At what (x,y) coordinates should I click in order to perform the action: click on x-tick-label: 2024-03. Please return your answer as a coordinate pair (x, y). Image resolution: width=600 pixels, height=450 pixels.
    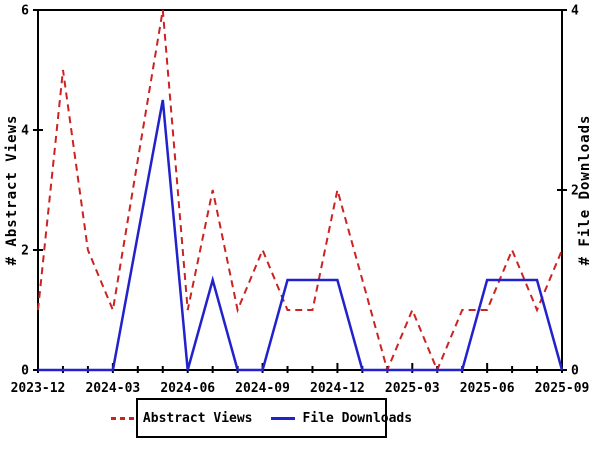
    Looking at the image, I should click on (112, 388).